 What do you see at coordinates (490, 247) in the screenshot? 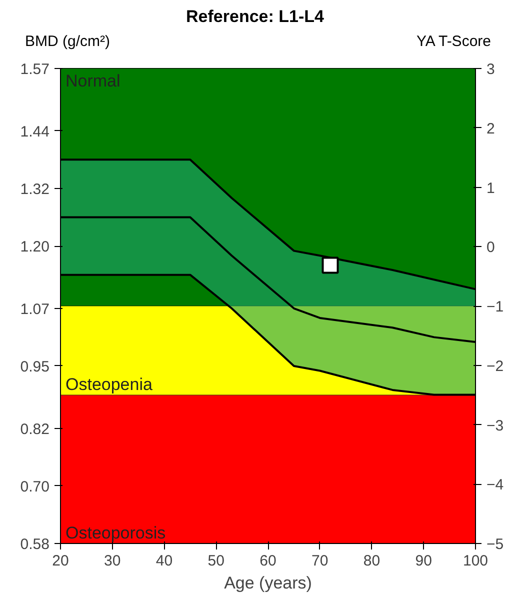
I see `y2-tick-label: 0` at bounding box center [490, 247].